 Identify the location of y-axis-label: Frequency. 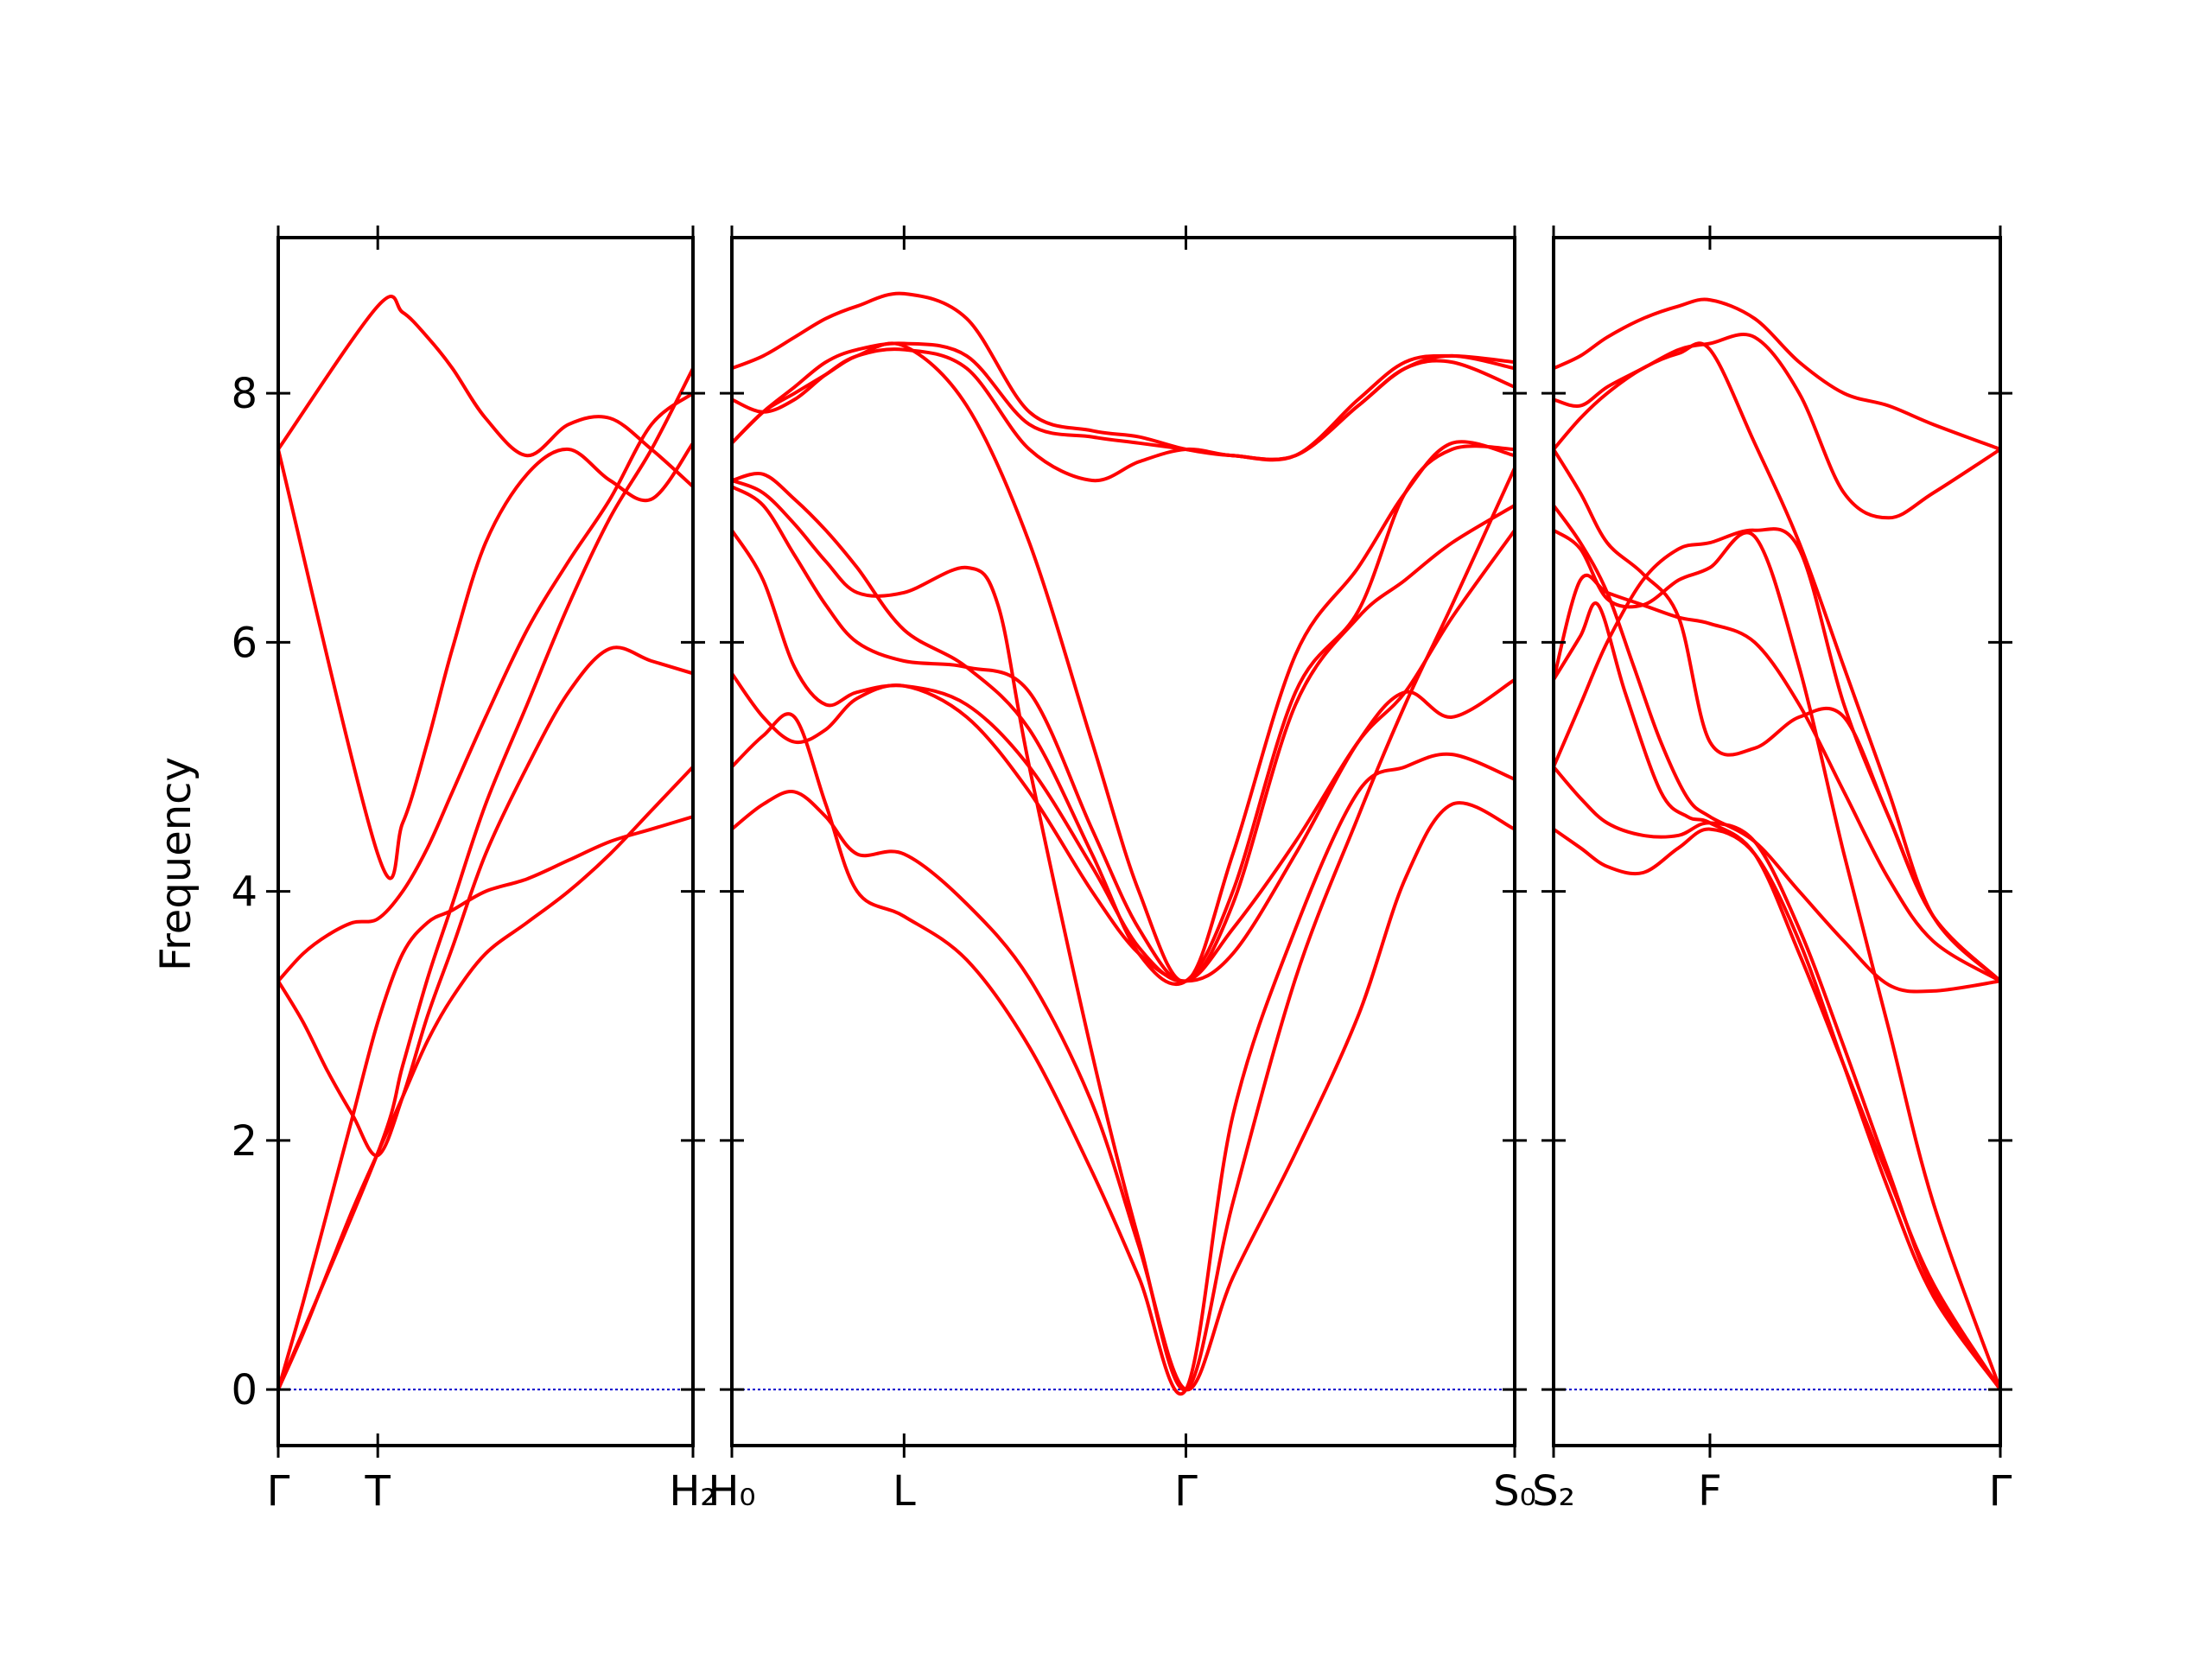
(176, 864).